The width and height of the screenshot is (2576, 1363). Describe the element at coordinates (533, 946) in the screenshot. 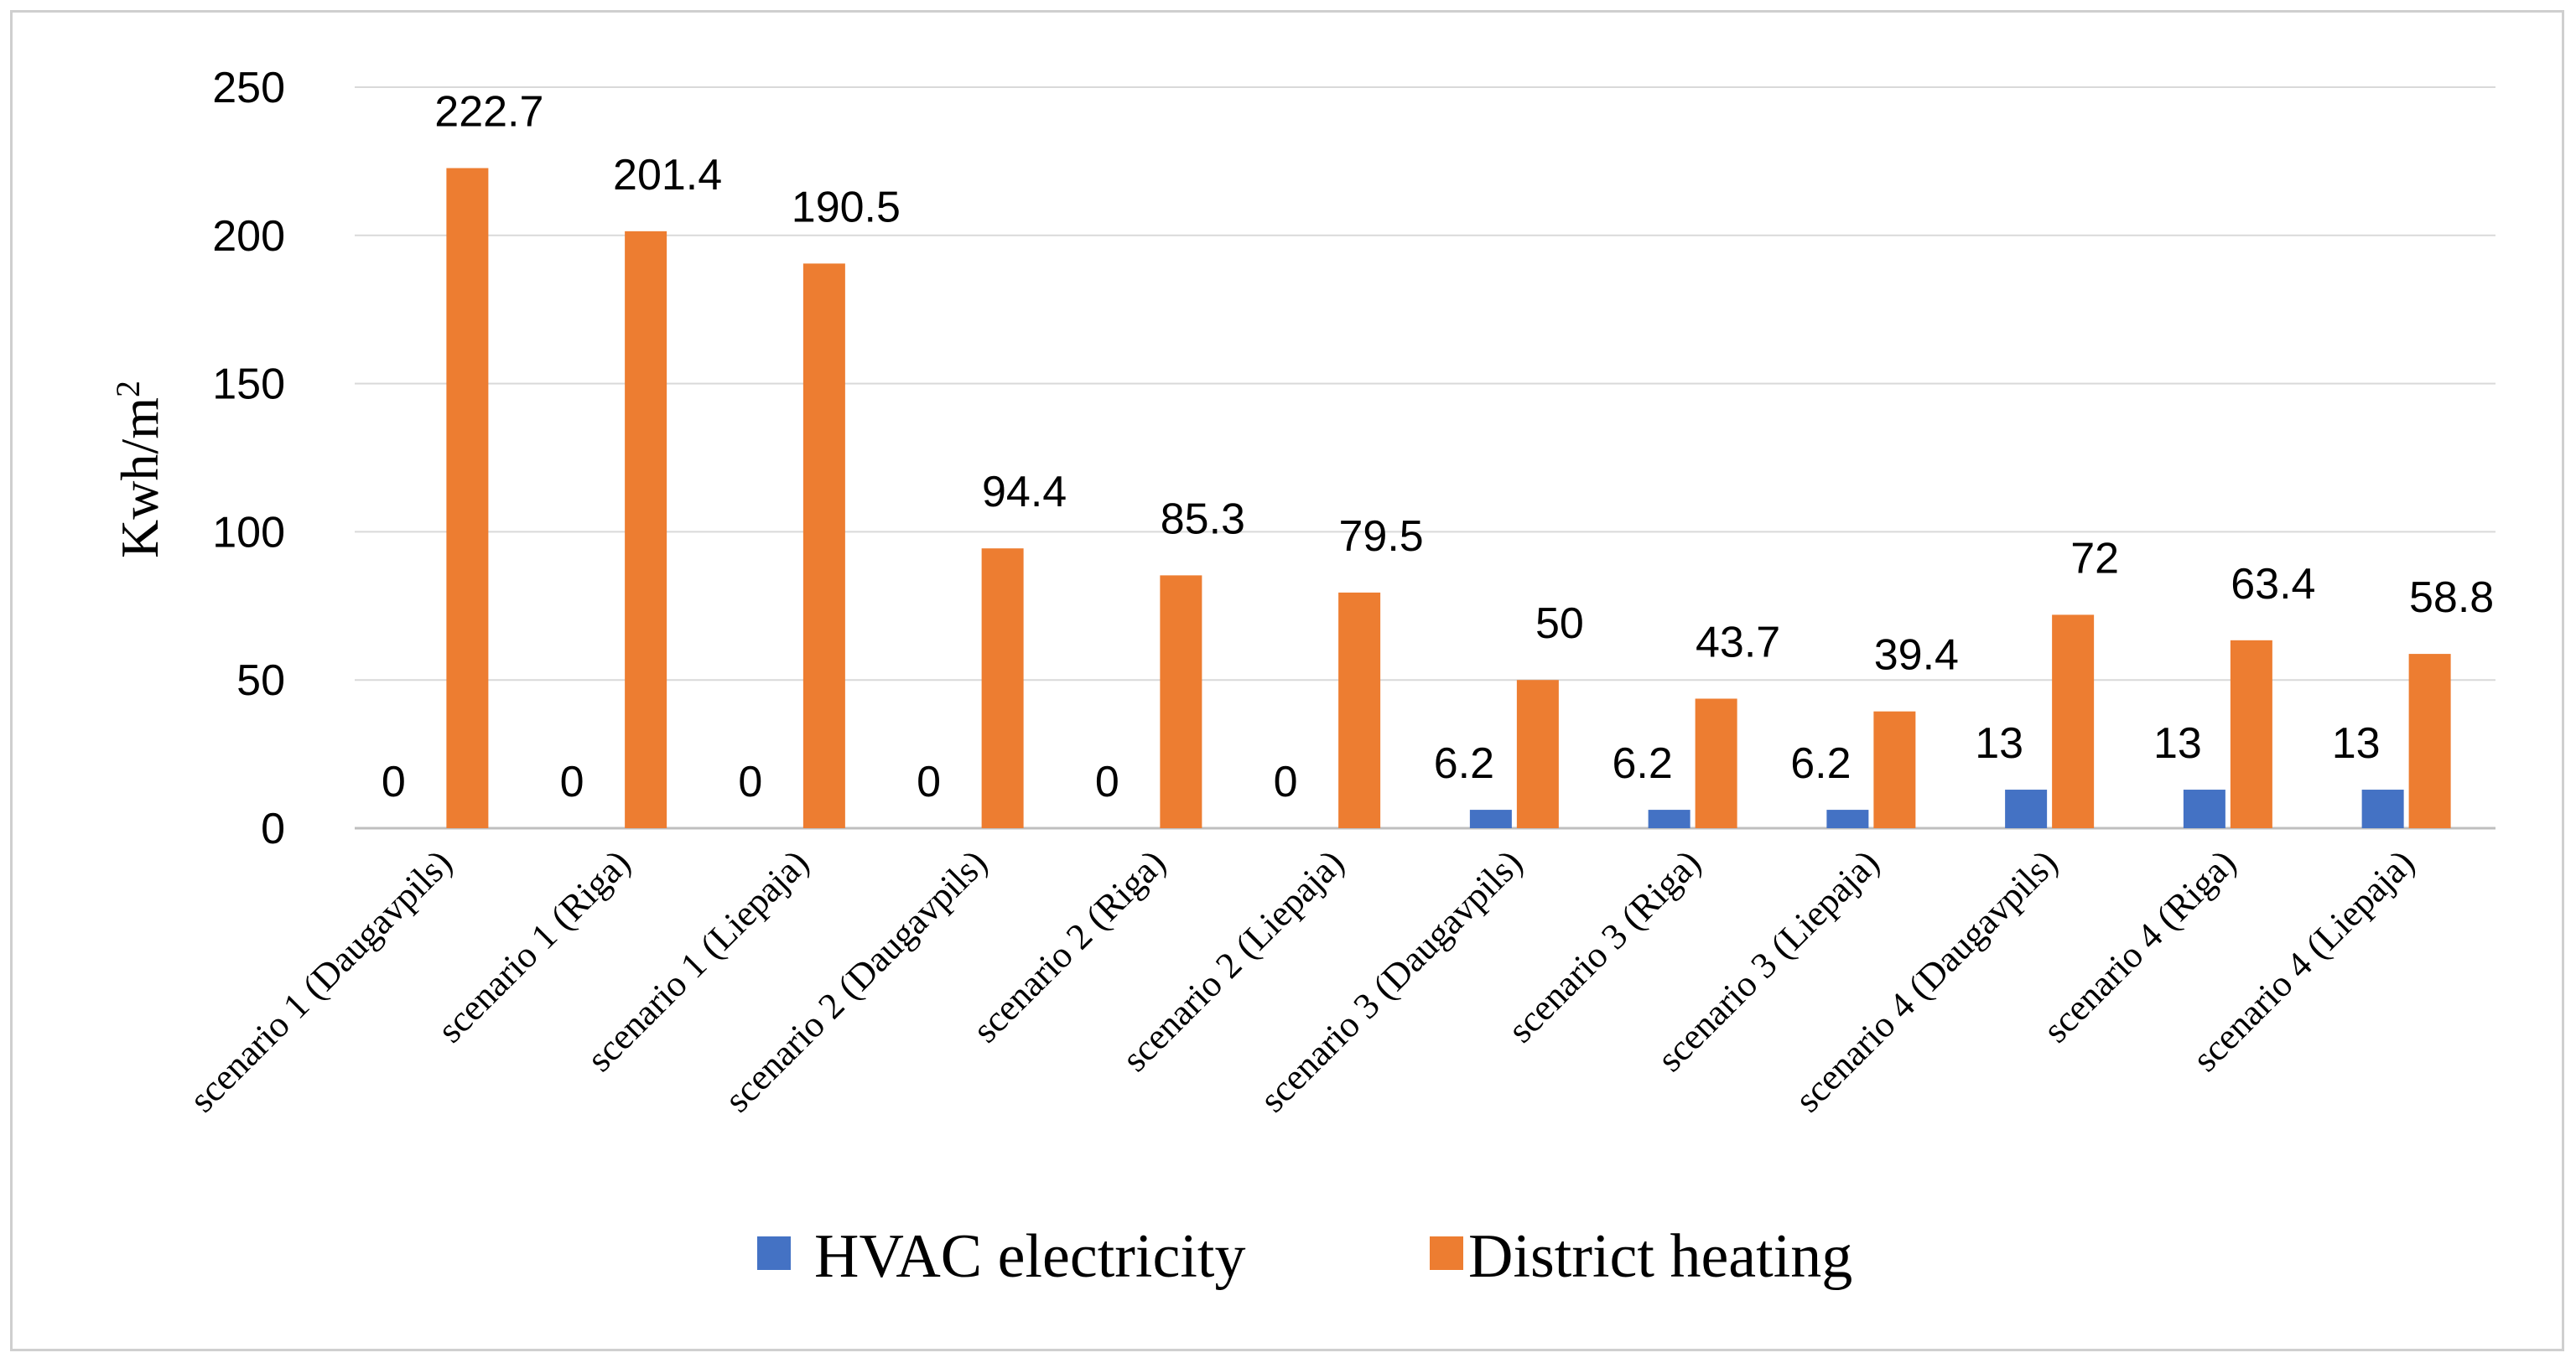

I see `category-label: scenario 1 (Riga)` at that location.